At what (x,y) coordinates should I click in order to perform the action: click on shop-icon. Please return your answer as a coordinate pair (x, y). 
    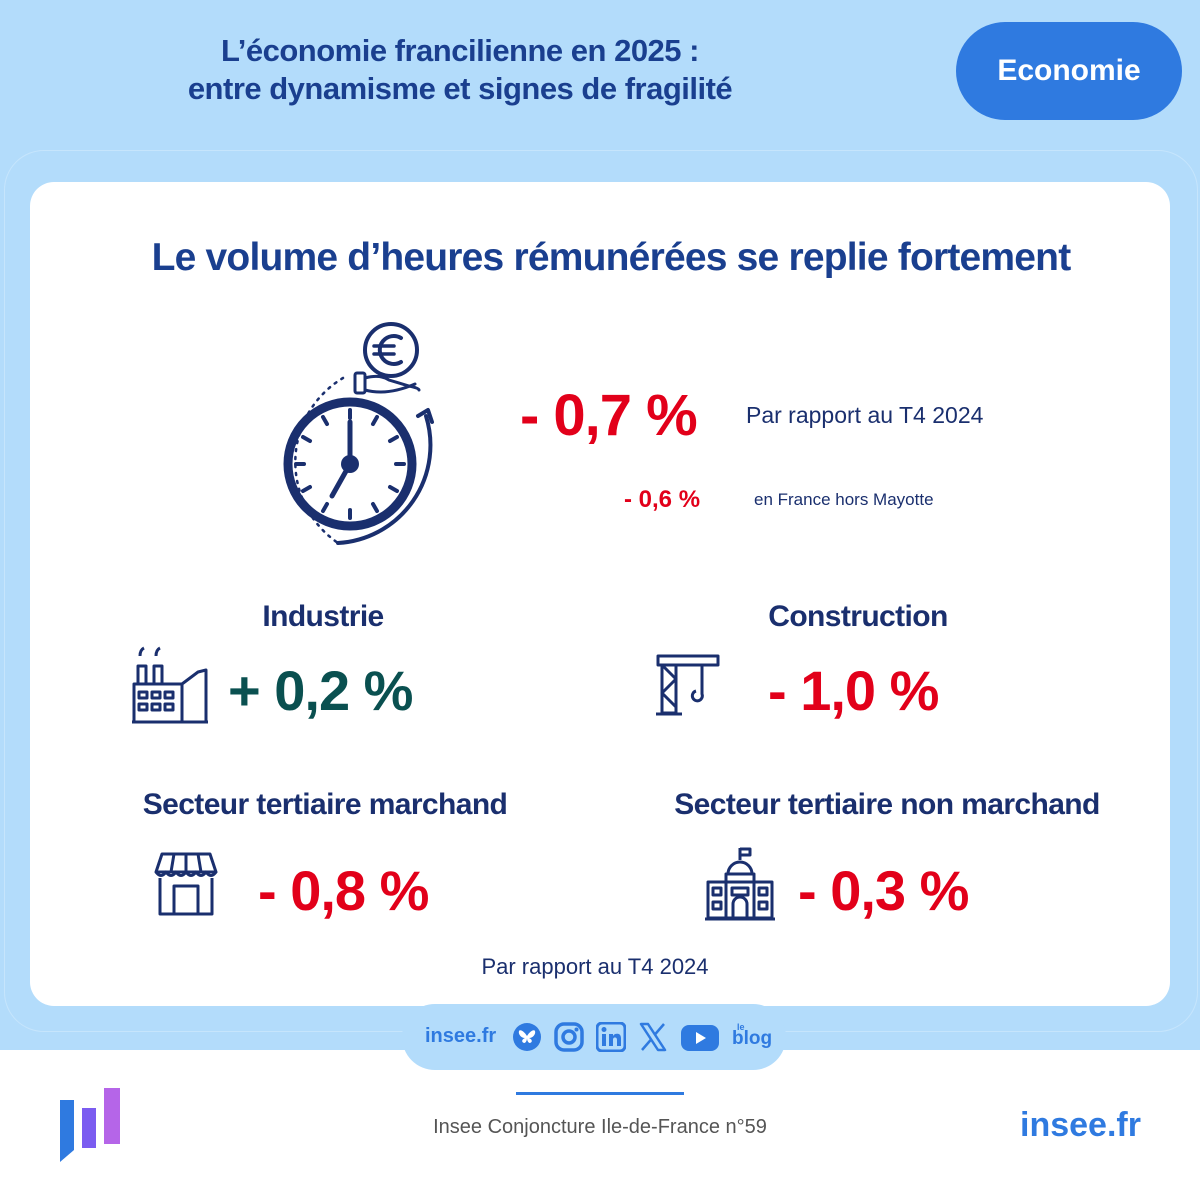
    Looking at the image, I should click on (186, 884).